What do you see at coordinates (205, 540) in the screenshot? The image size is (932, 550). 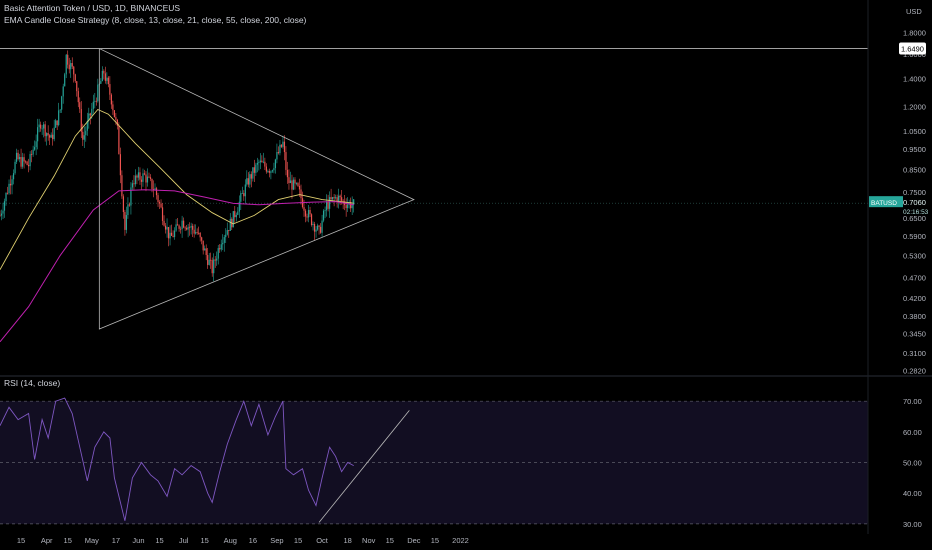 I see `time-tick-label: 15` at bounding box center [205, 540].